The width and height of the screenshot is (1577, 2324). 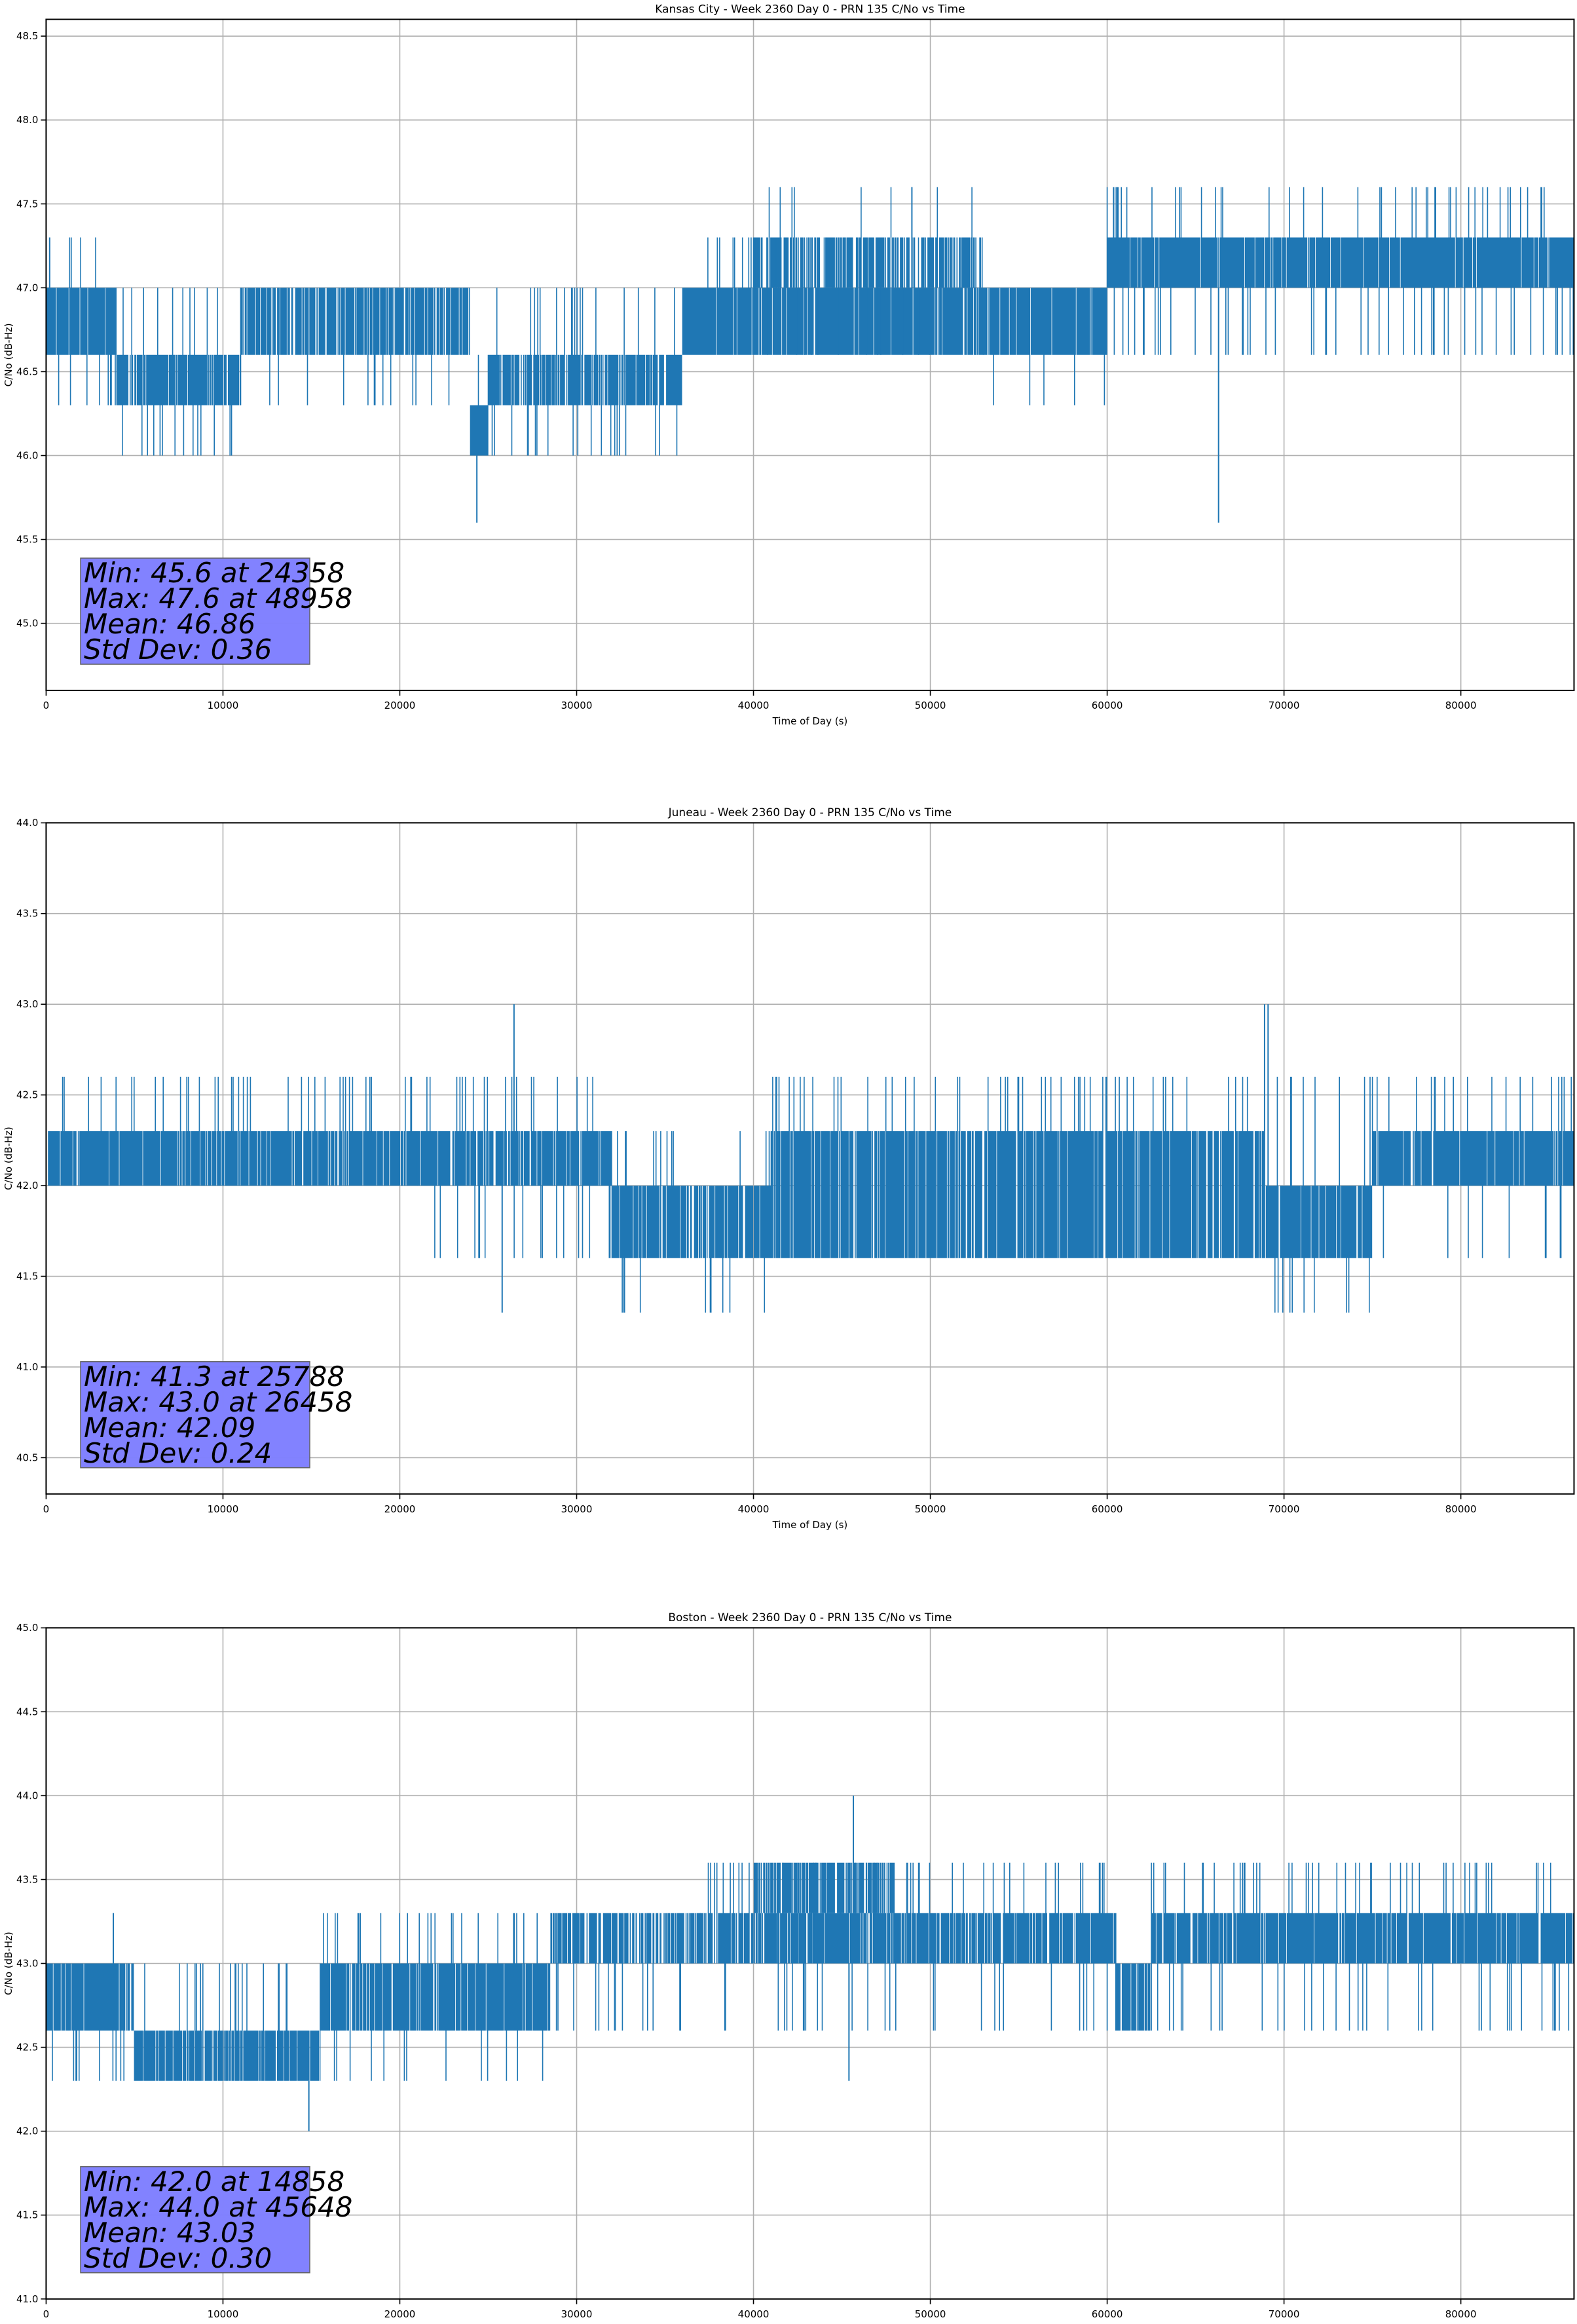 I want to click on stats-line: Min: 45.6 at 24358, so click(x=214, y=573).